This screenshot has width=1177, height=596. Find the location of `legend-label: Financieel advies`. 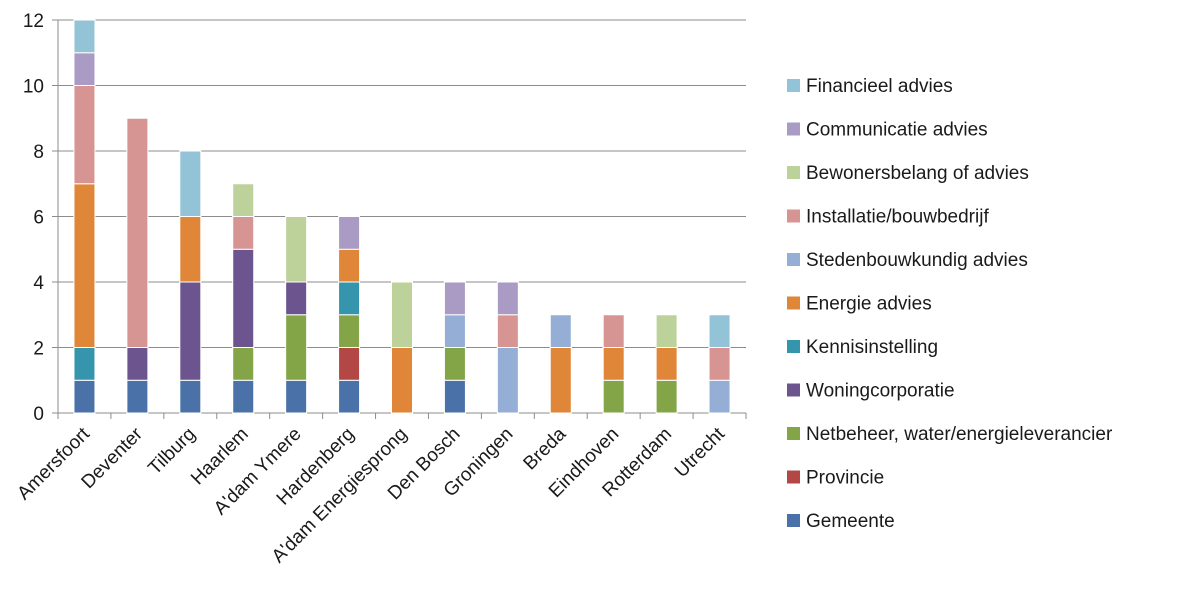

legend-label: Financieel advies is located at coordinates (879, 86).